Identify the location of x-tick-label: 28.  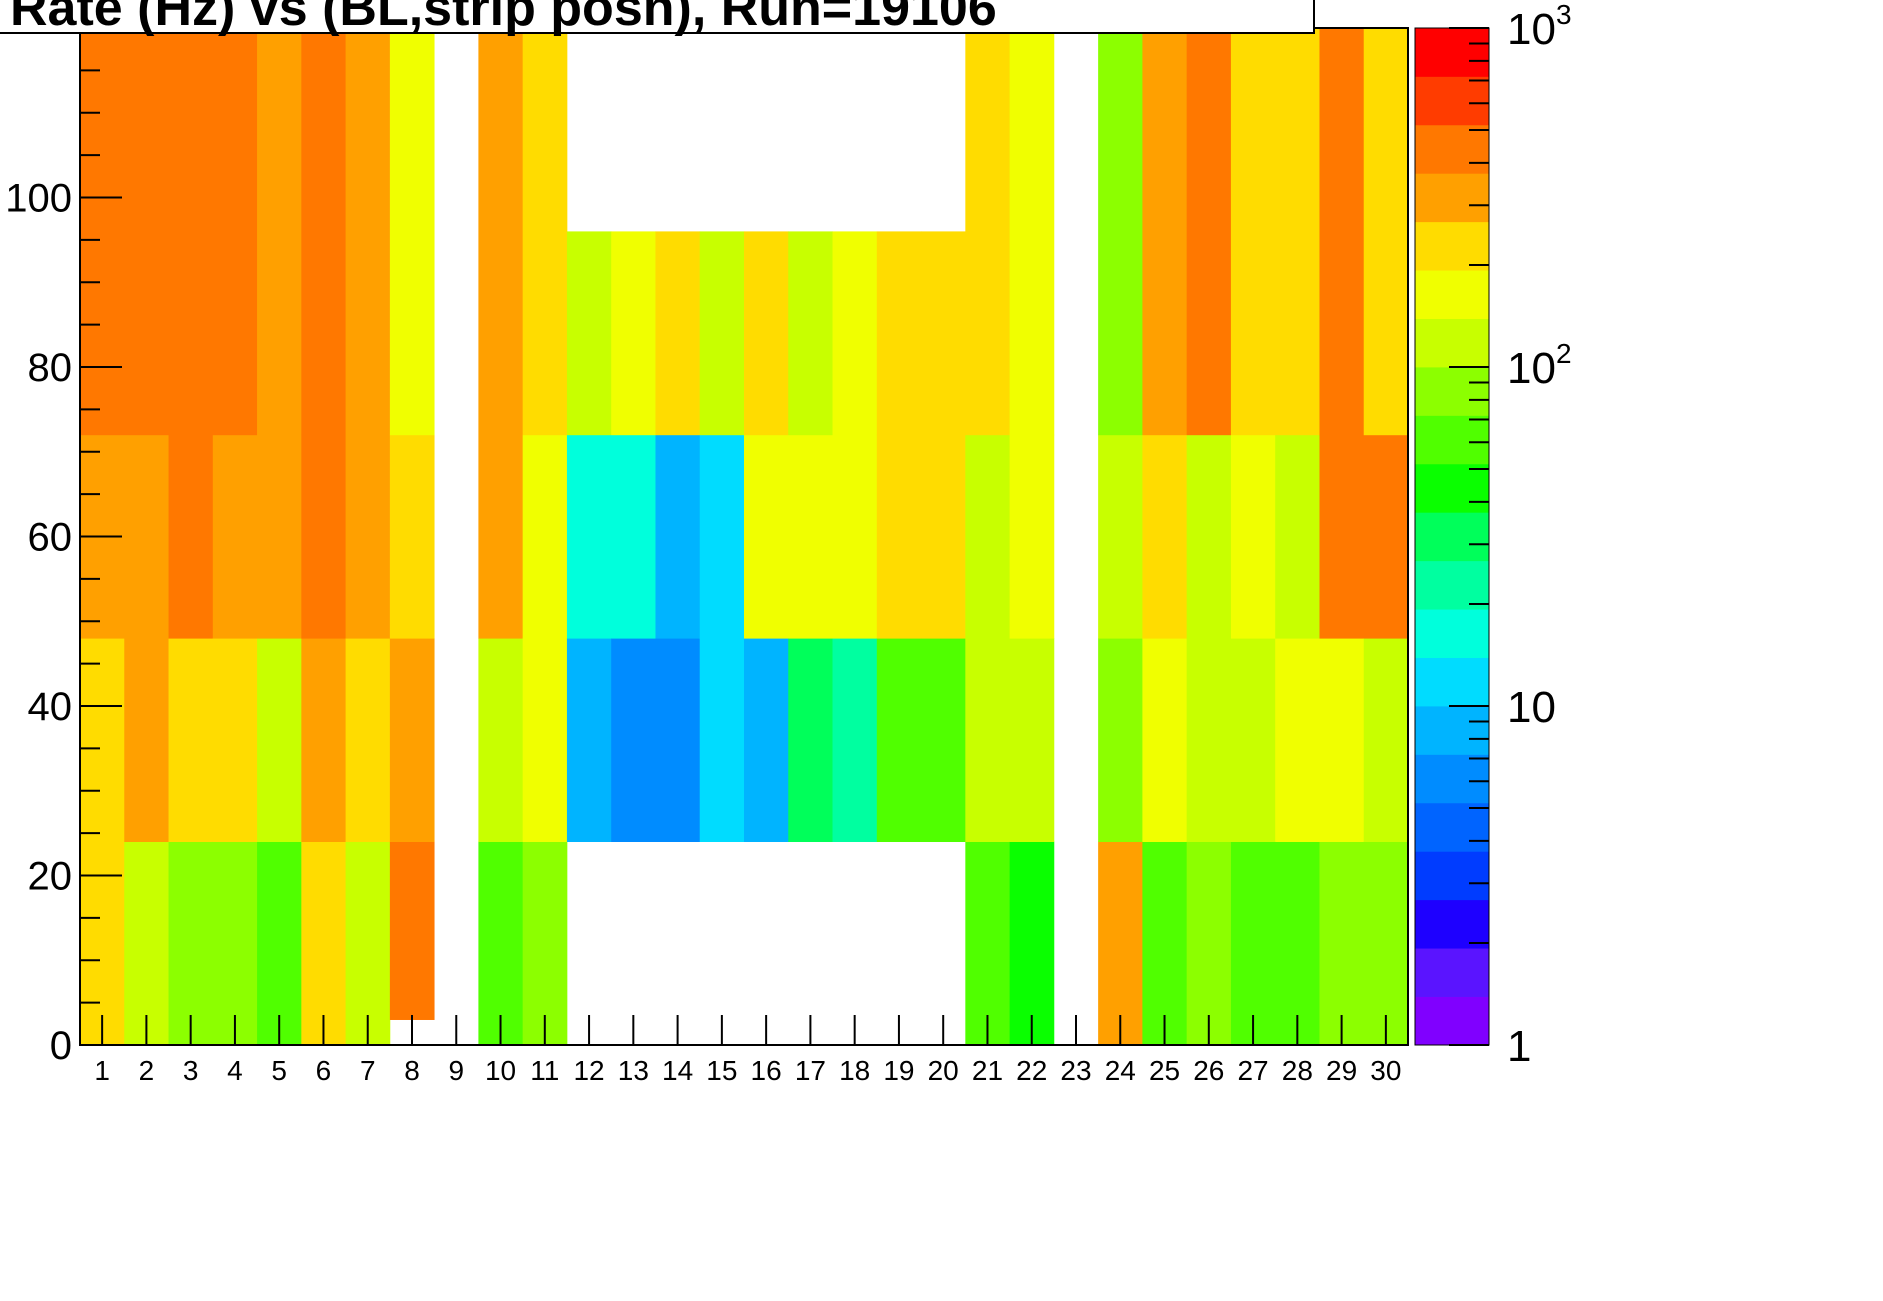
(1297, 1070).